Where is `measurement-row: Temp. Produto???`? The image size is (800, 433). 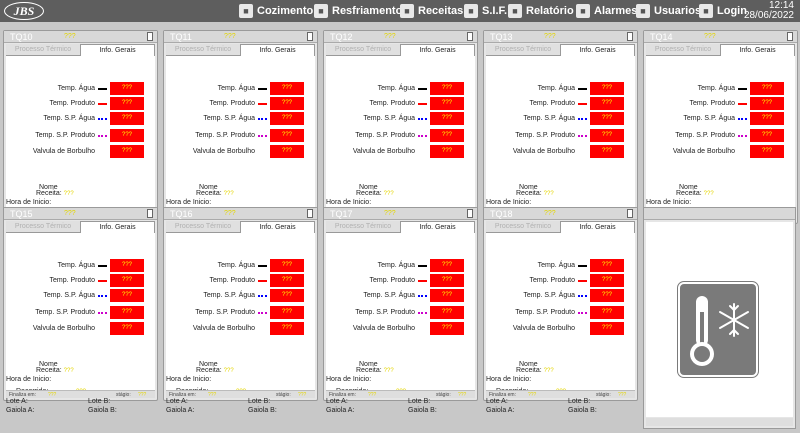
measurement-row: Temp. Produto??? is located at coordinates (80, 103).